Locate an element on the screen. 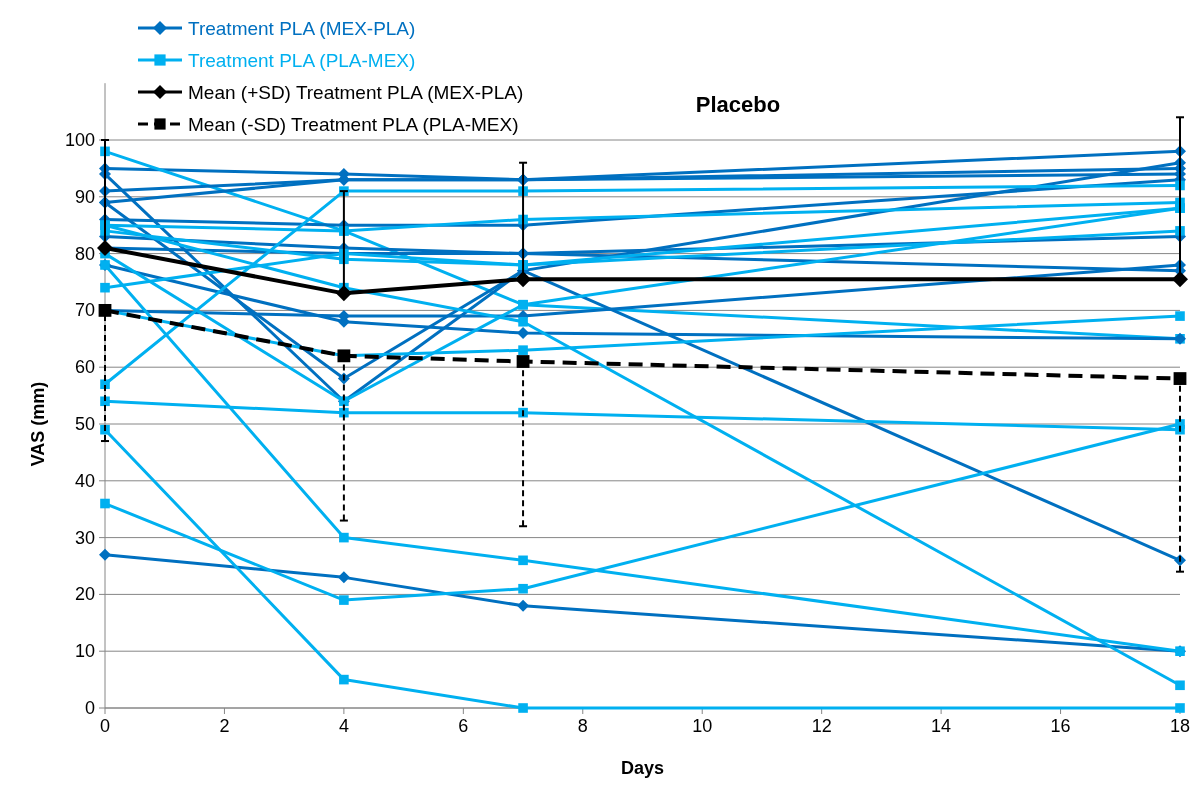 The image size is (1204, 793). x-axis-title: Days is located at coordinates (642, 768).